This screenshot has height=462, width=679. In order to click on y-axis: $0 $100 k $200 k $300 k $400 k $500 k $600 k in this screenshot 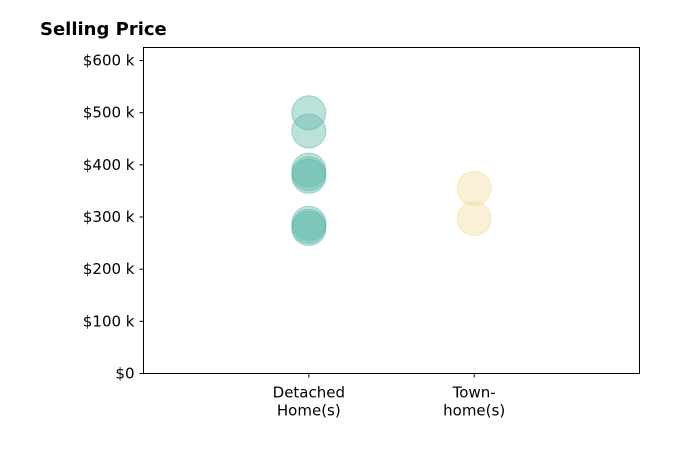, I will do `click(113, 217)`.